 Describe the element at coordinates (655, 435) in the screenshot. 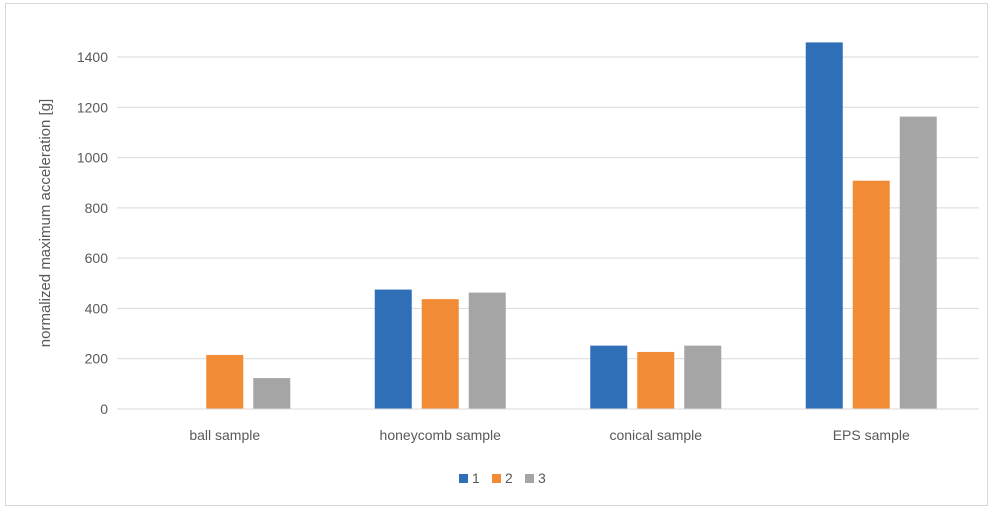

I see `x-tick-label: conical sample` at that location.